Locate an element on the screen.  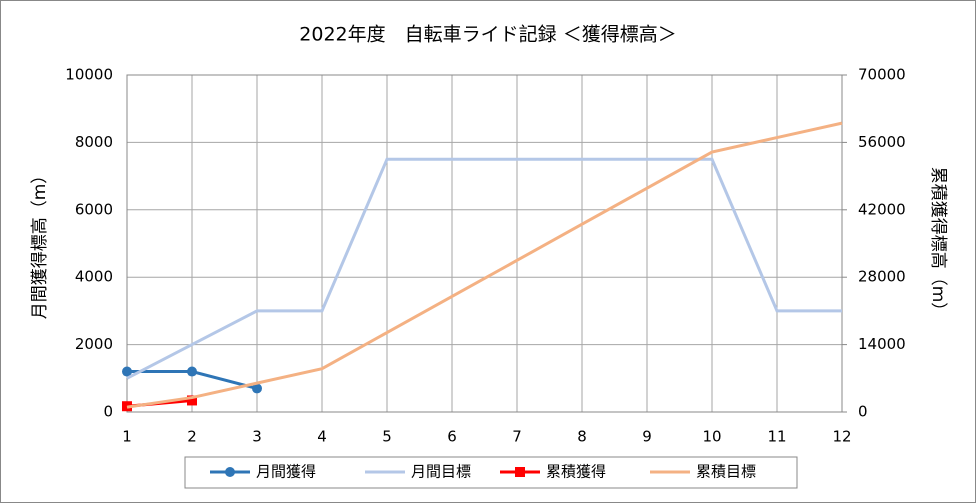
y-tick-label: 6000 is located at coordinates (94, 209).